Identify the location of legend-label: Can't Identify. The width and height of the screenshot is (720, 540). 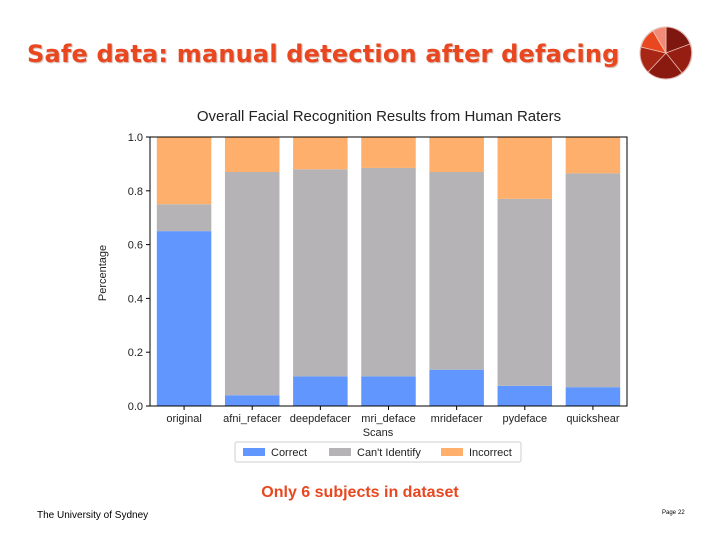
(389, 453).